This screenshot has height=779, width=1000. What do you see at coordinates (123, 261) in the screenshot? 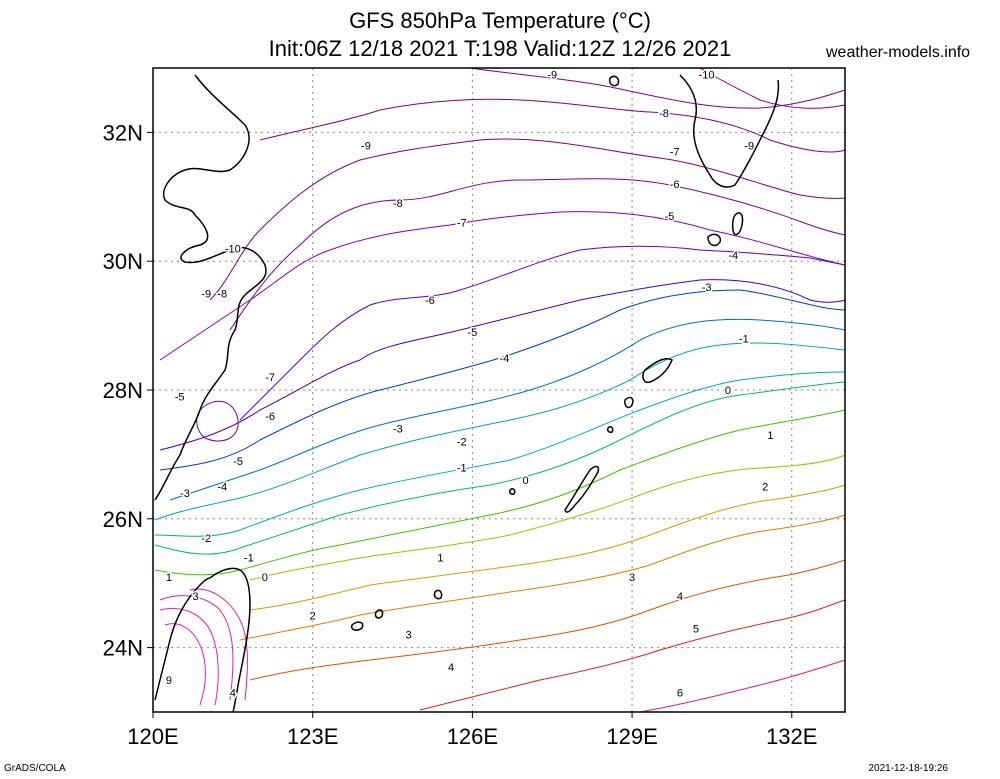
I see `lat-tick-label: 30N` at bounding box center [123, 261].